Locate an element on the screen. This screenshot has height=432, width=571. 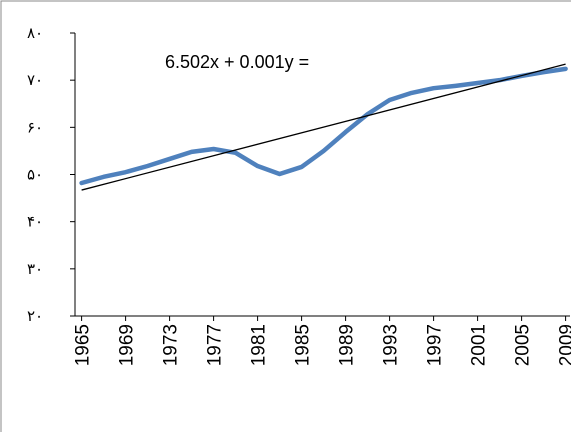
x-tick-label: 2001 is located at coordinates (479, 345).